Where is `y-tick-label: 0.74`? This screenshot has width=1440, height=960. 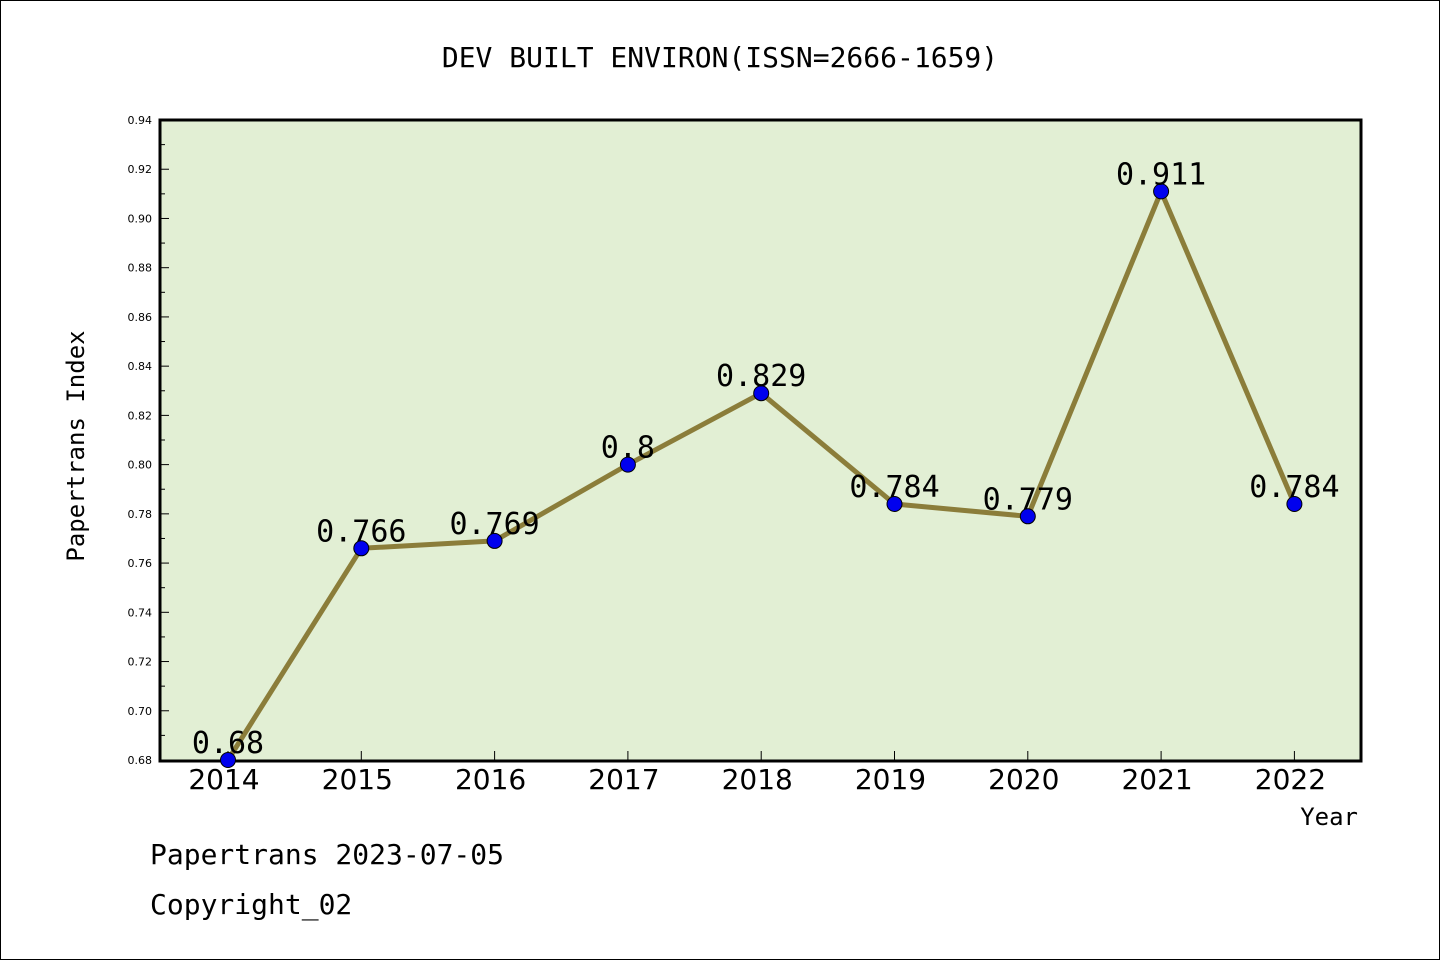 y-tick-label: 0.74 is located at coordinates (140, 612).